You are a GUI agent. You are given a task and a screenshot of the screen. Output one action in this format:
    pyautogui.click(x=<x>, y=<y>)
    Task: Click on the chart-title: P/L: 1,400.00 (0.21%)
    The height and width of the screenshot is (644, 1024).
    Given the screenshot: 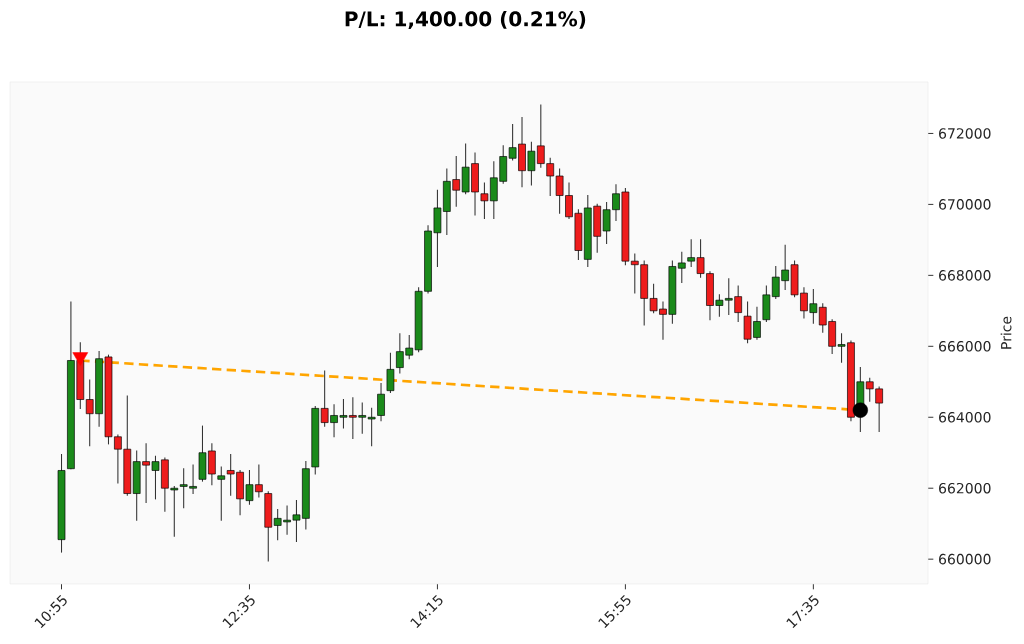 What is the action you would take?
    pyautogui.click(x=465, y=20)
    